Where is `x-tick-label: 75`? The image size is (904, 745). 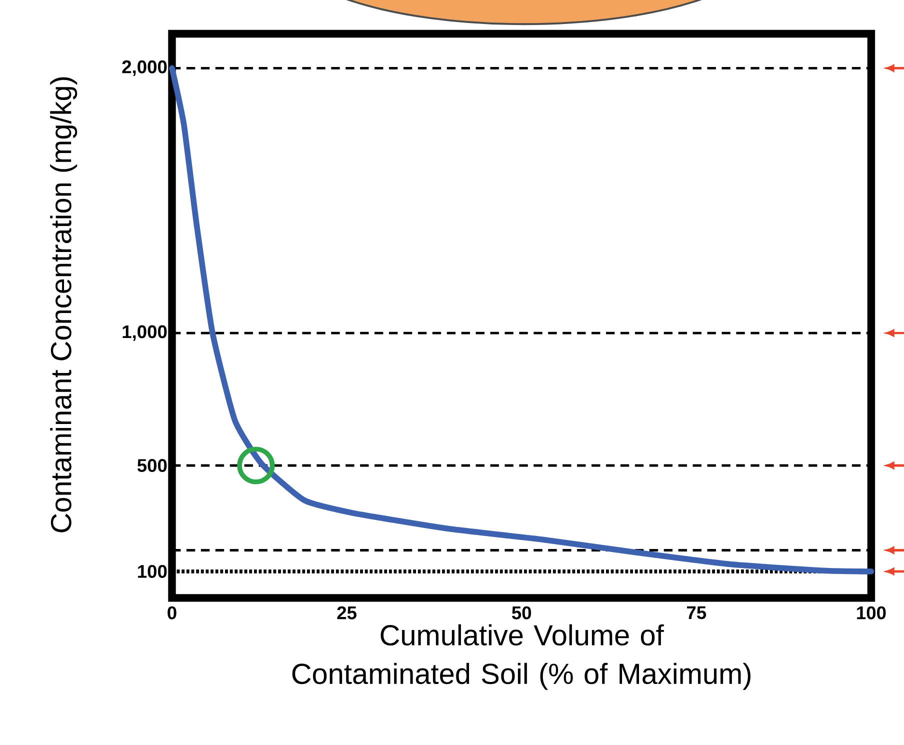 x-tick-label: 75 is located at coordinates (696, 613).